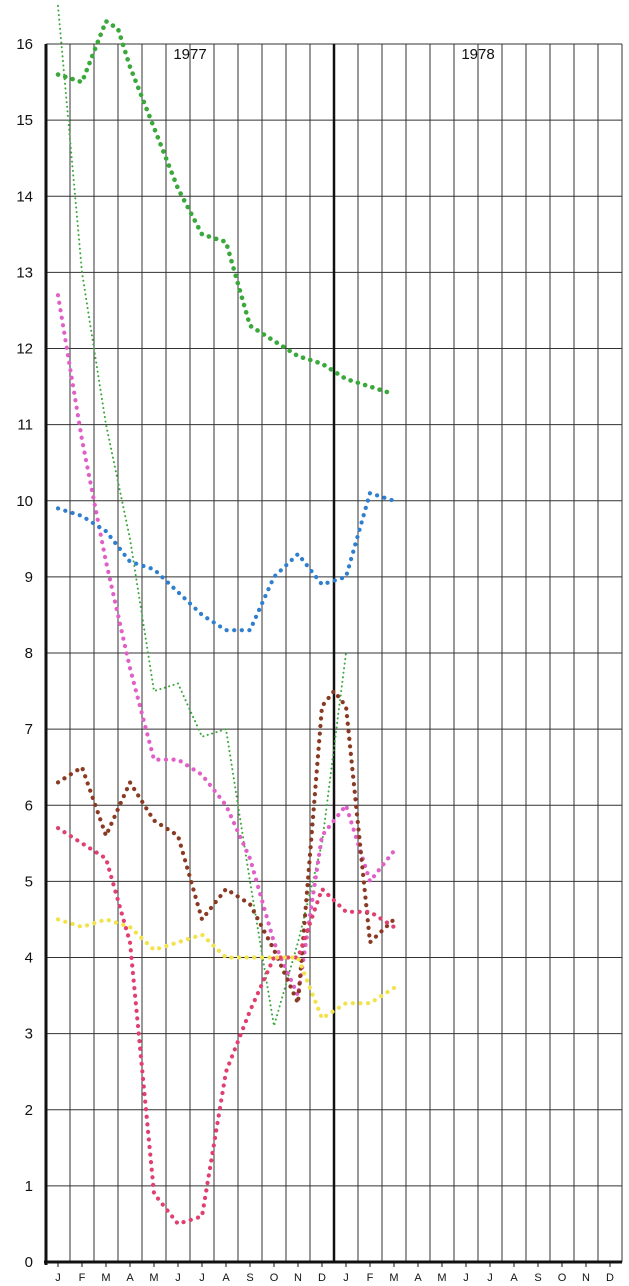  Describe the element at coordinates (29, 805) in the screenshot. I see `y-tick-label: 6` at that location.